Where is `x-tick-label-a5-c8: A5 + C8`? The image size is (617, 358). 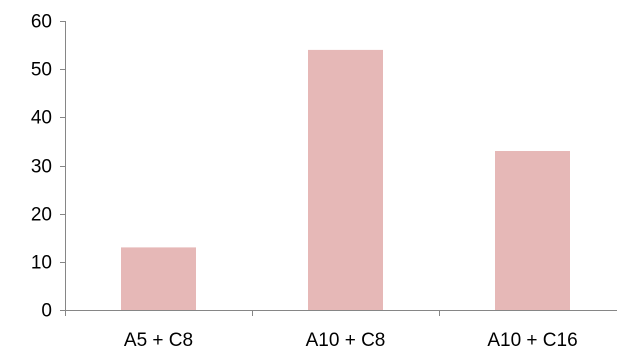 x-tick-label-a5-c8: A5 + C8 is located at coordinates (158, 340).